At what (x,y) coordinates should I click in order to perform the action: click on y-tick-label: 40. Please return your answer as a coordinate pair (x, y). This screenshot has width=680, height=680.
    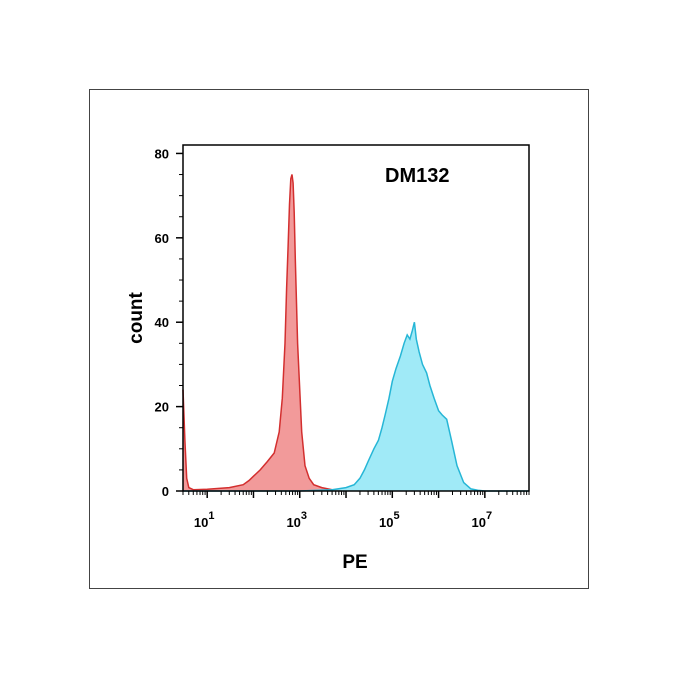
    Looking at the image, I should click on (162, 322).